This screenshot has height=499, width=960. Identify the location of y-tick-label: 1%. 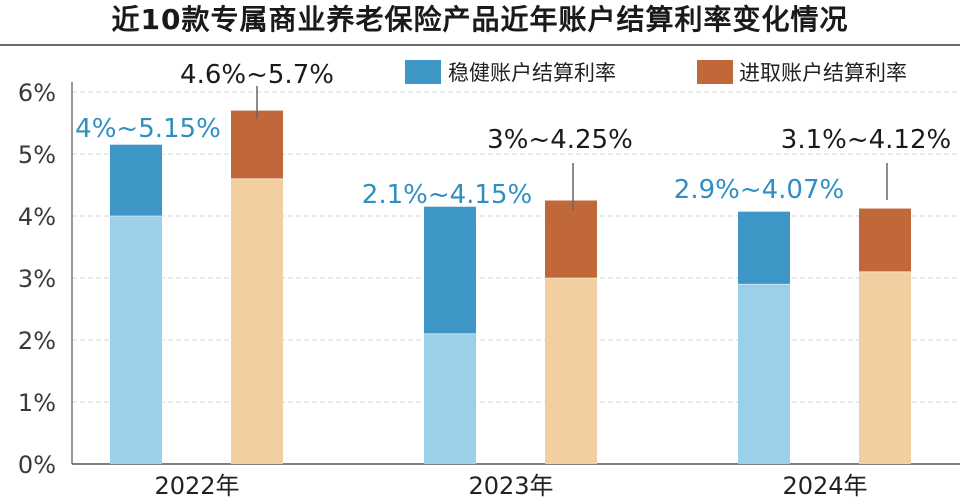
(37, 403).